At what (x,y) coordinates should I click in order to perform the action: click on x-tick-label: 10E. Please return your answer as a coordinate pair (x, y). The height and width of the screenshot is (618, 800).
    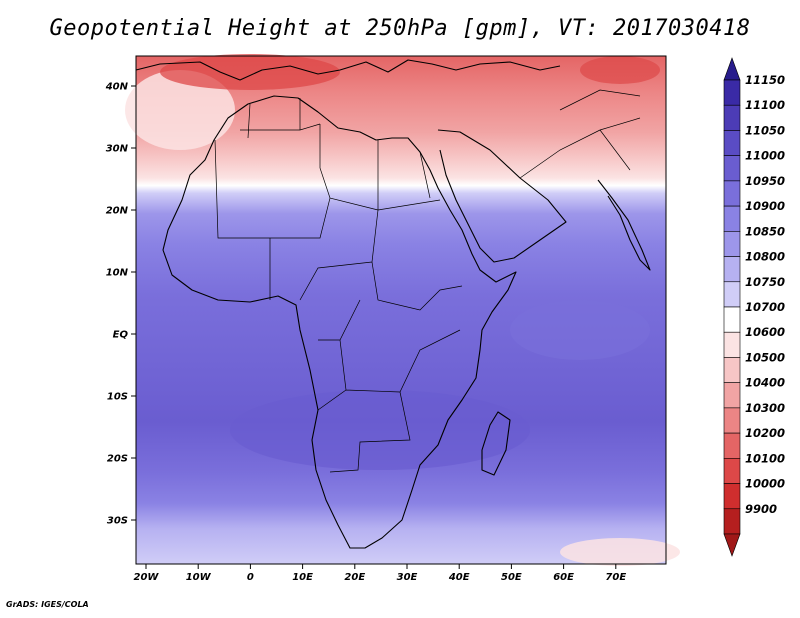
    Looking at the image, I should click on (302, 577).